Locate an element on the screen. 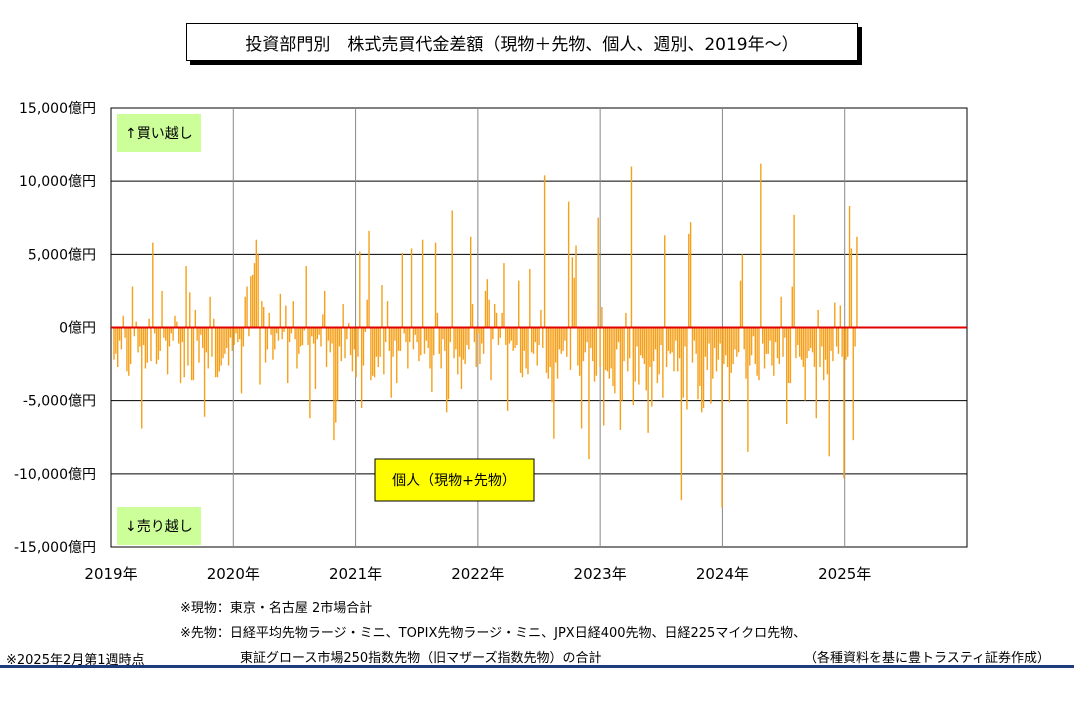  buy-over-label: ↑買い越し is located at coordinates (159, 133).